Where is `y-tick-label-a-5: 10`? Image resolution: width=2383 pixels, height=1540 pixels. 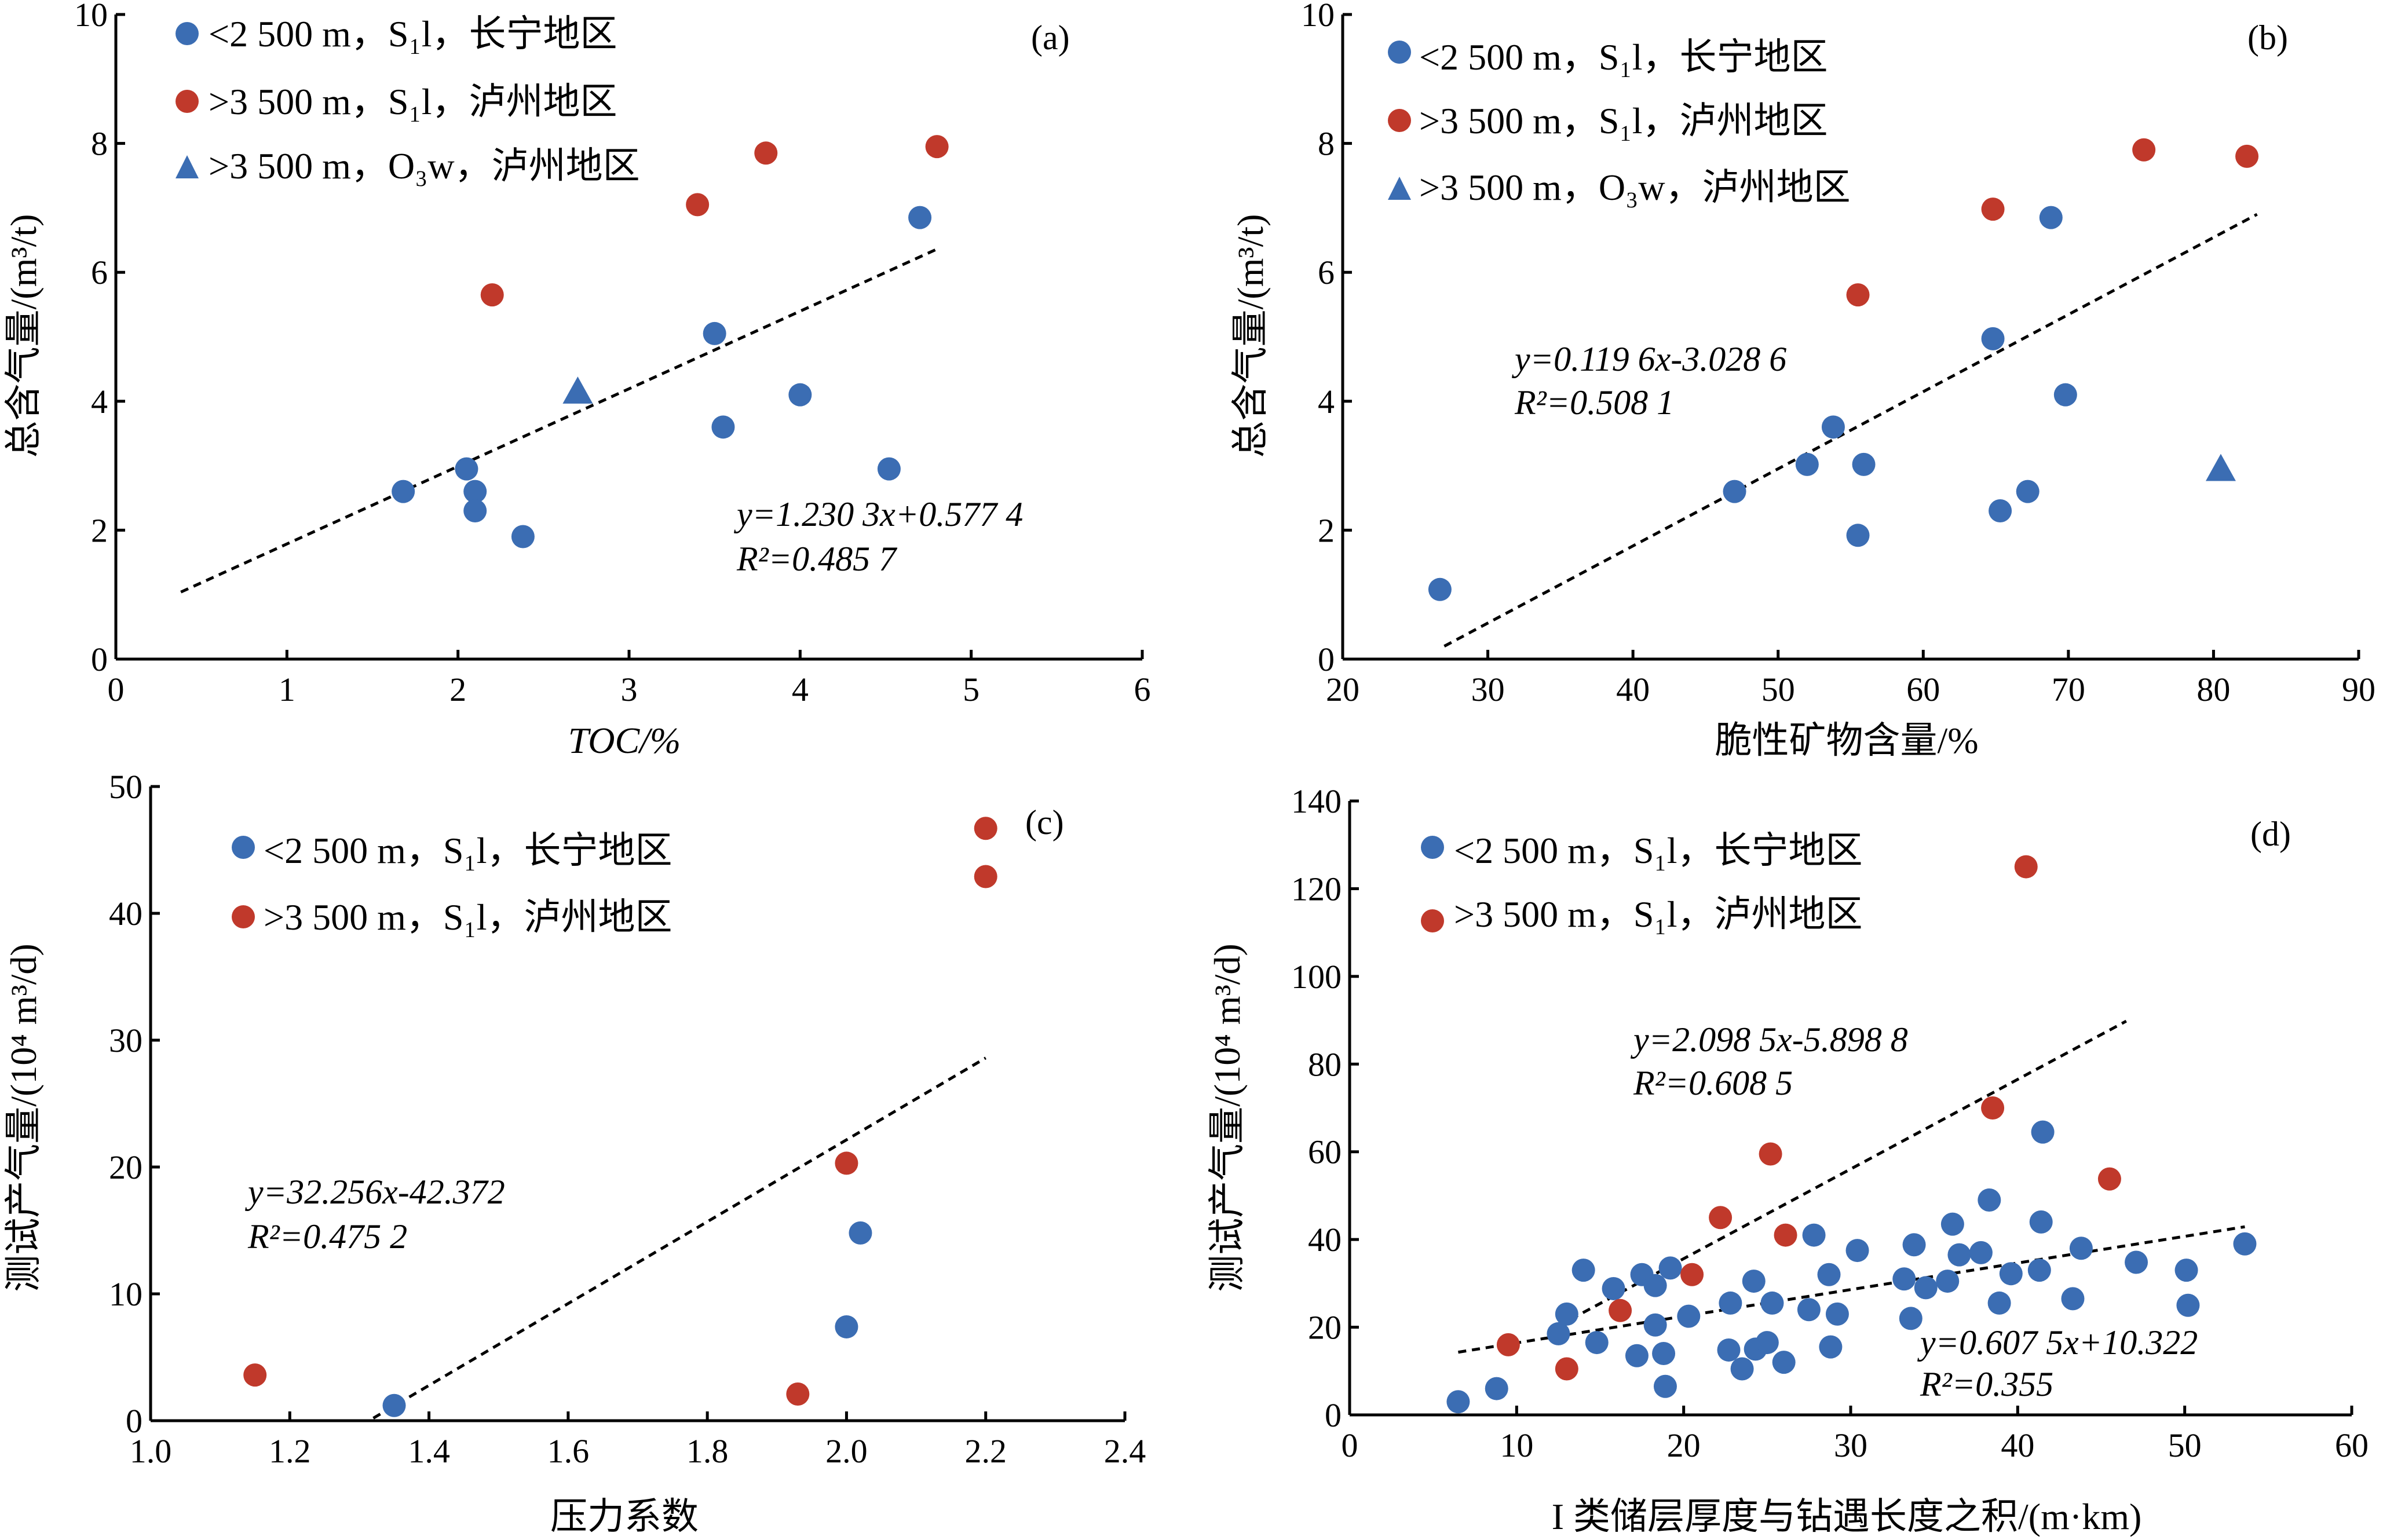
y-tick-label-a-5: 10 is located at coordinates (91, 17).